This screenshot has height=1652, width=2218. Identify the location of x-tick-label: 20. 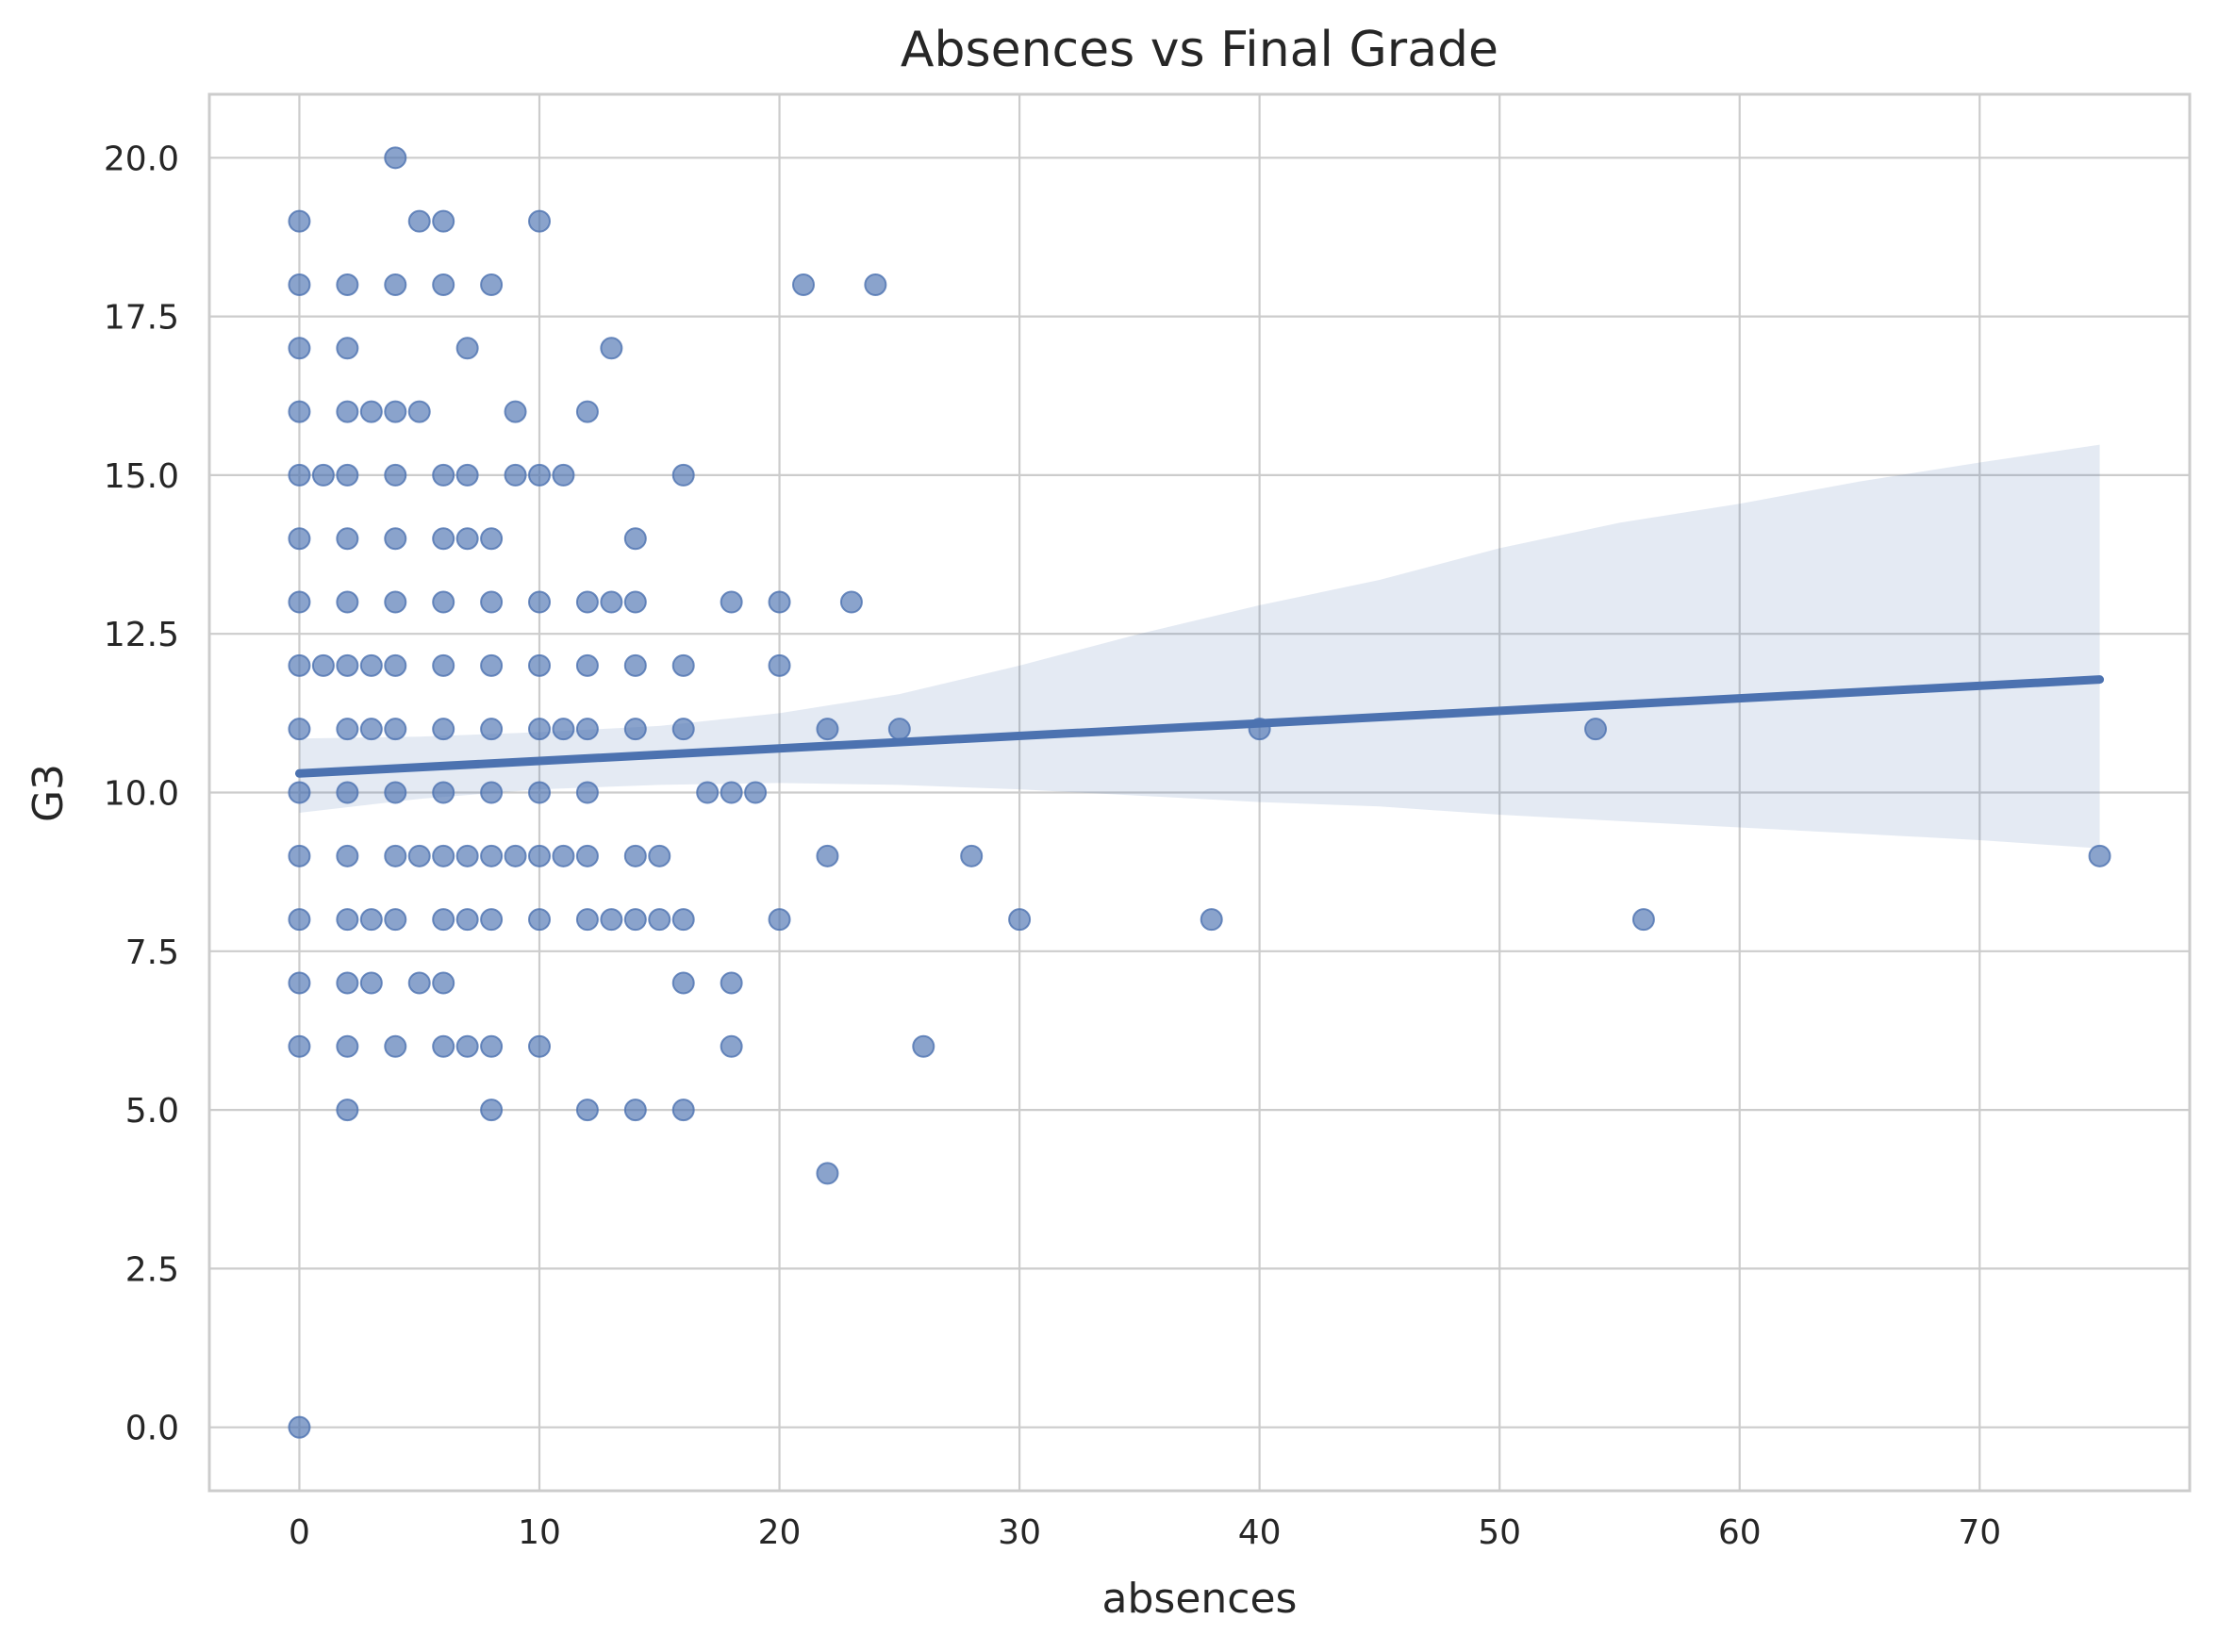
(780, 1532).